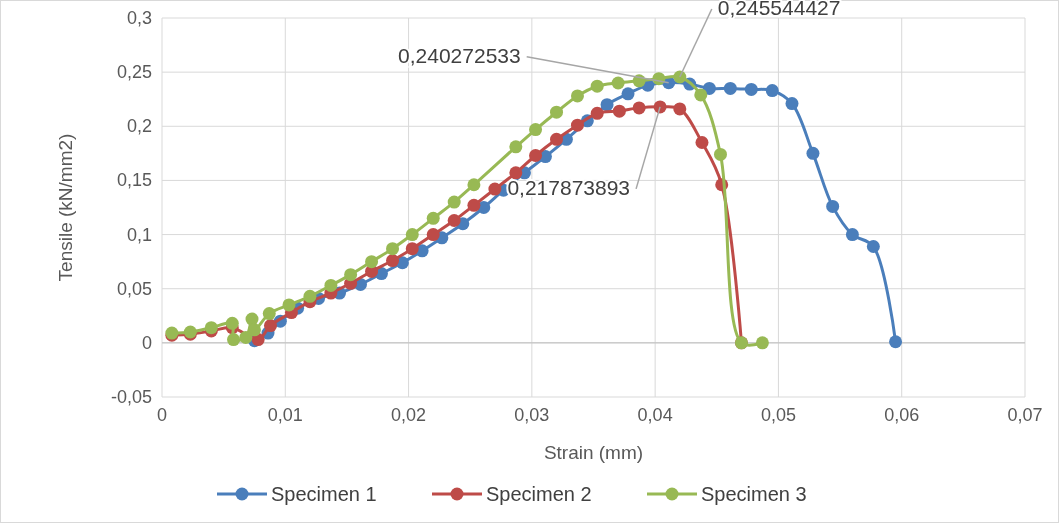  Describe the element at coordinates (459, 55) in the screenshot. I see `annotation: 0,240272533` at that location.